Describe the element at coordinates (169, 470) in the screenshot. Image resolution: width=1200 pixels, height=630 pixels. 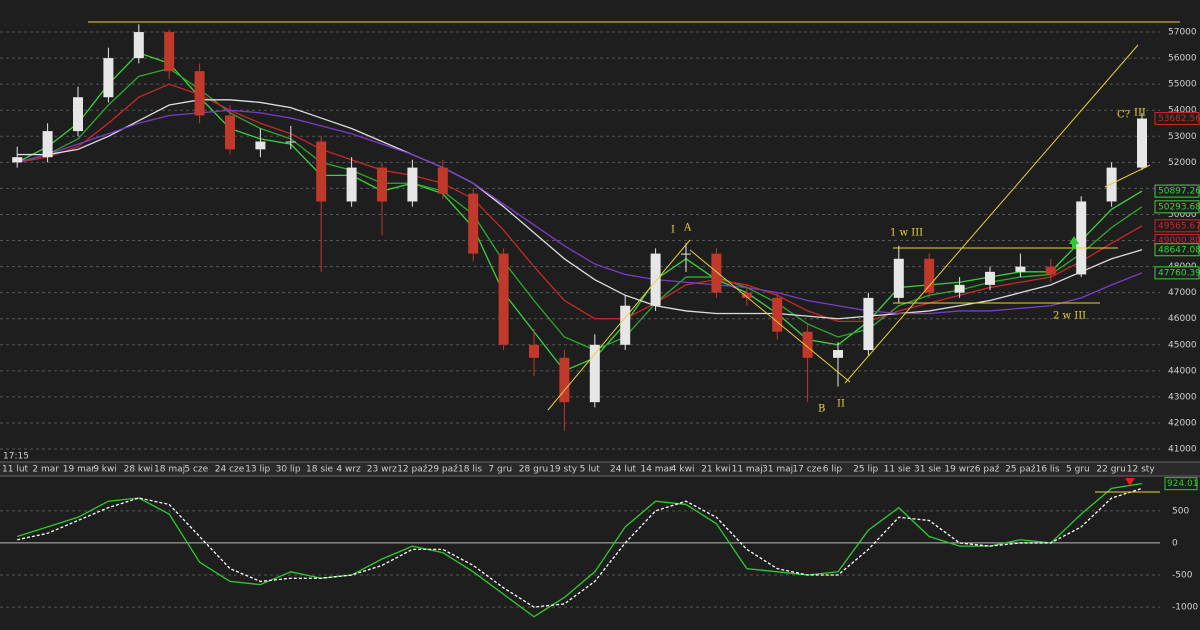
I see `x-tick-label: 18 maj` at that location.